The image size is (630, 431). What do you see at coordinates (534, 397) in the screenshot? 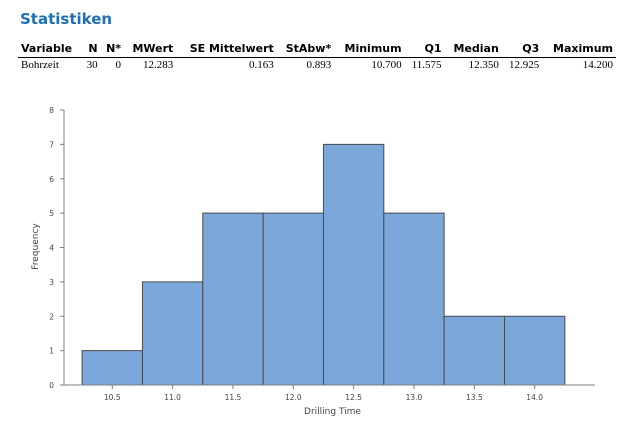
I see `x-tick-label: 14.0` at bounding box center [534, 397].